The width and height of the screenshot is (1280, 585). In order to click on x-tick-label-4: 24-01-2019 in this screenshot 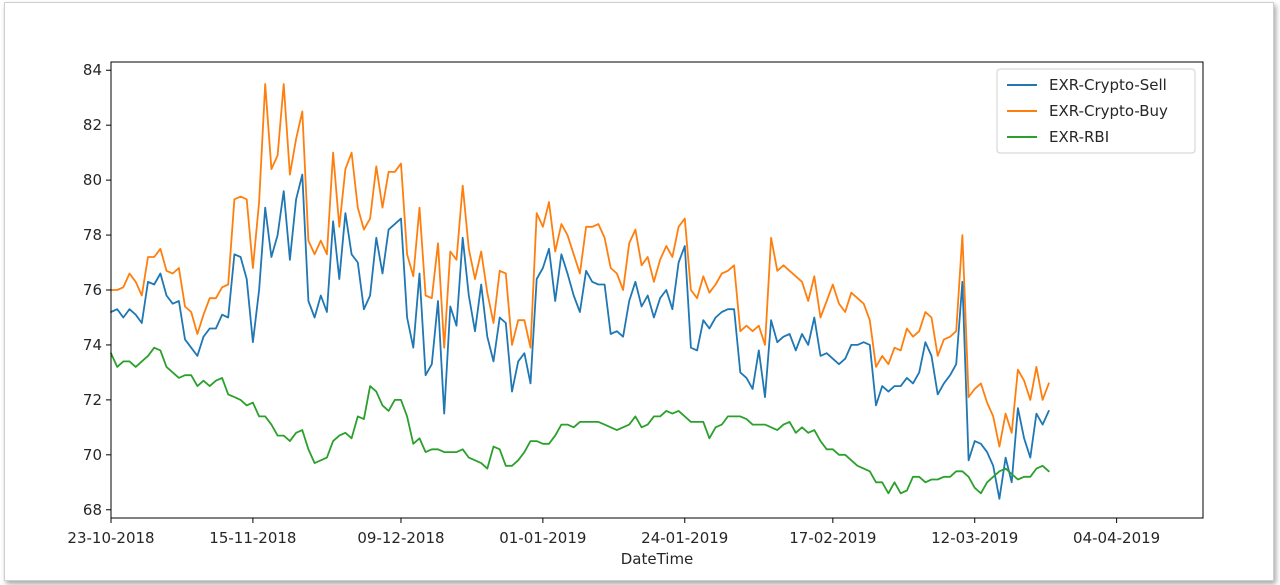, I will do `click(684, 538)`.